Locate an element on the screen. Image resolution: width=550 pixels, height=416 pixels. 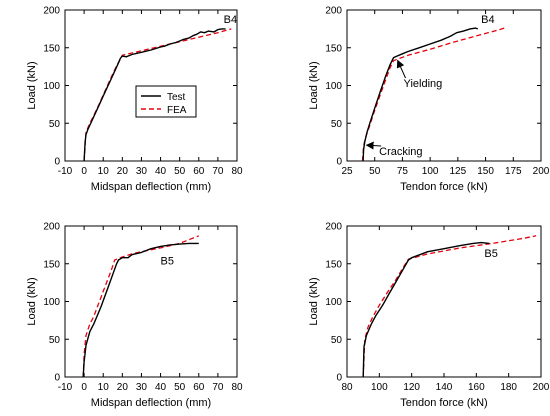
legend: Test FEA is located at coordinates (166, 101).